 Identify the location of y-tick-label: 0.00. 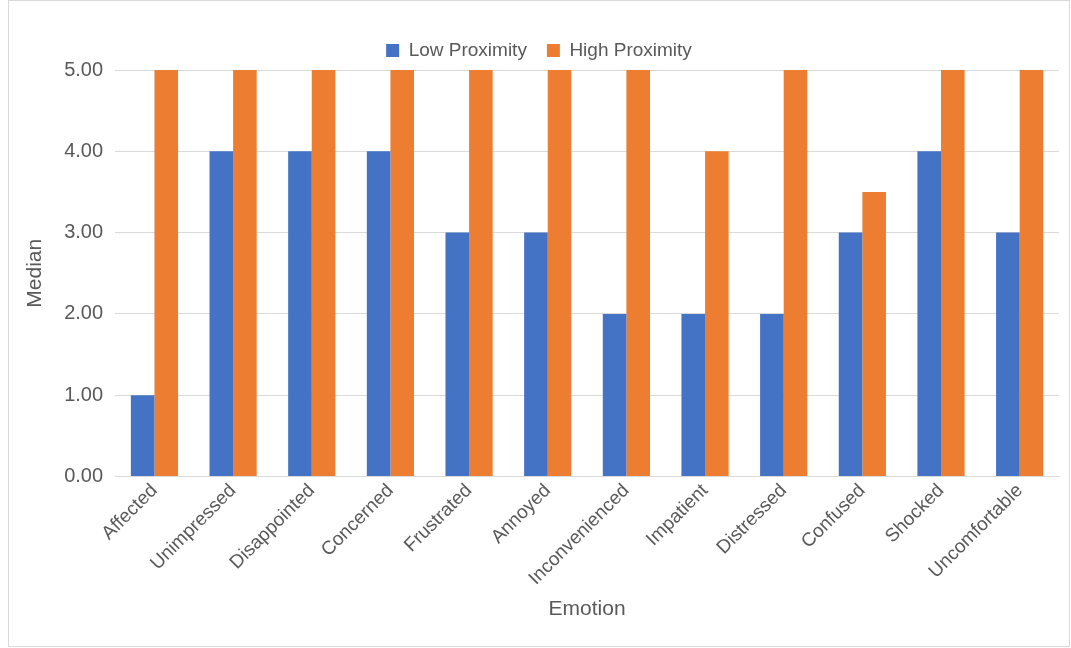
(84, 475).